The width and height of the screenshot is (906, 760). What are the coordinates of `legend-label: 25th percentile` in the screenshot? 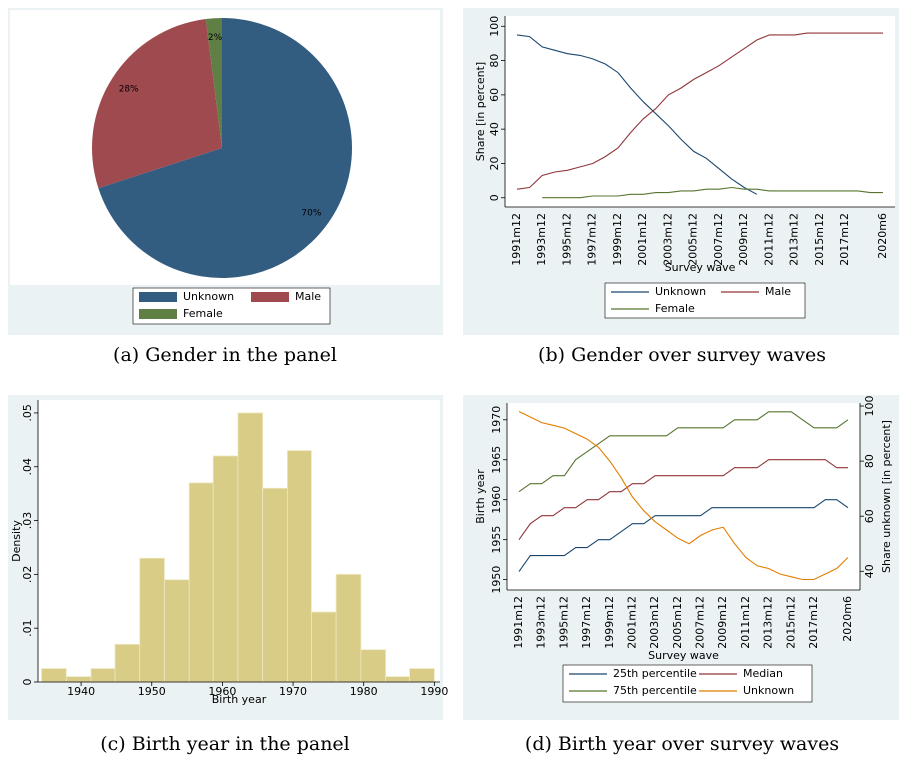 It's located at (655, 673).